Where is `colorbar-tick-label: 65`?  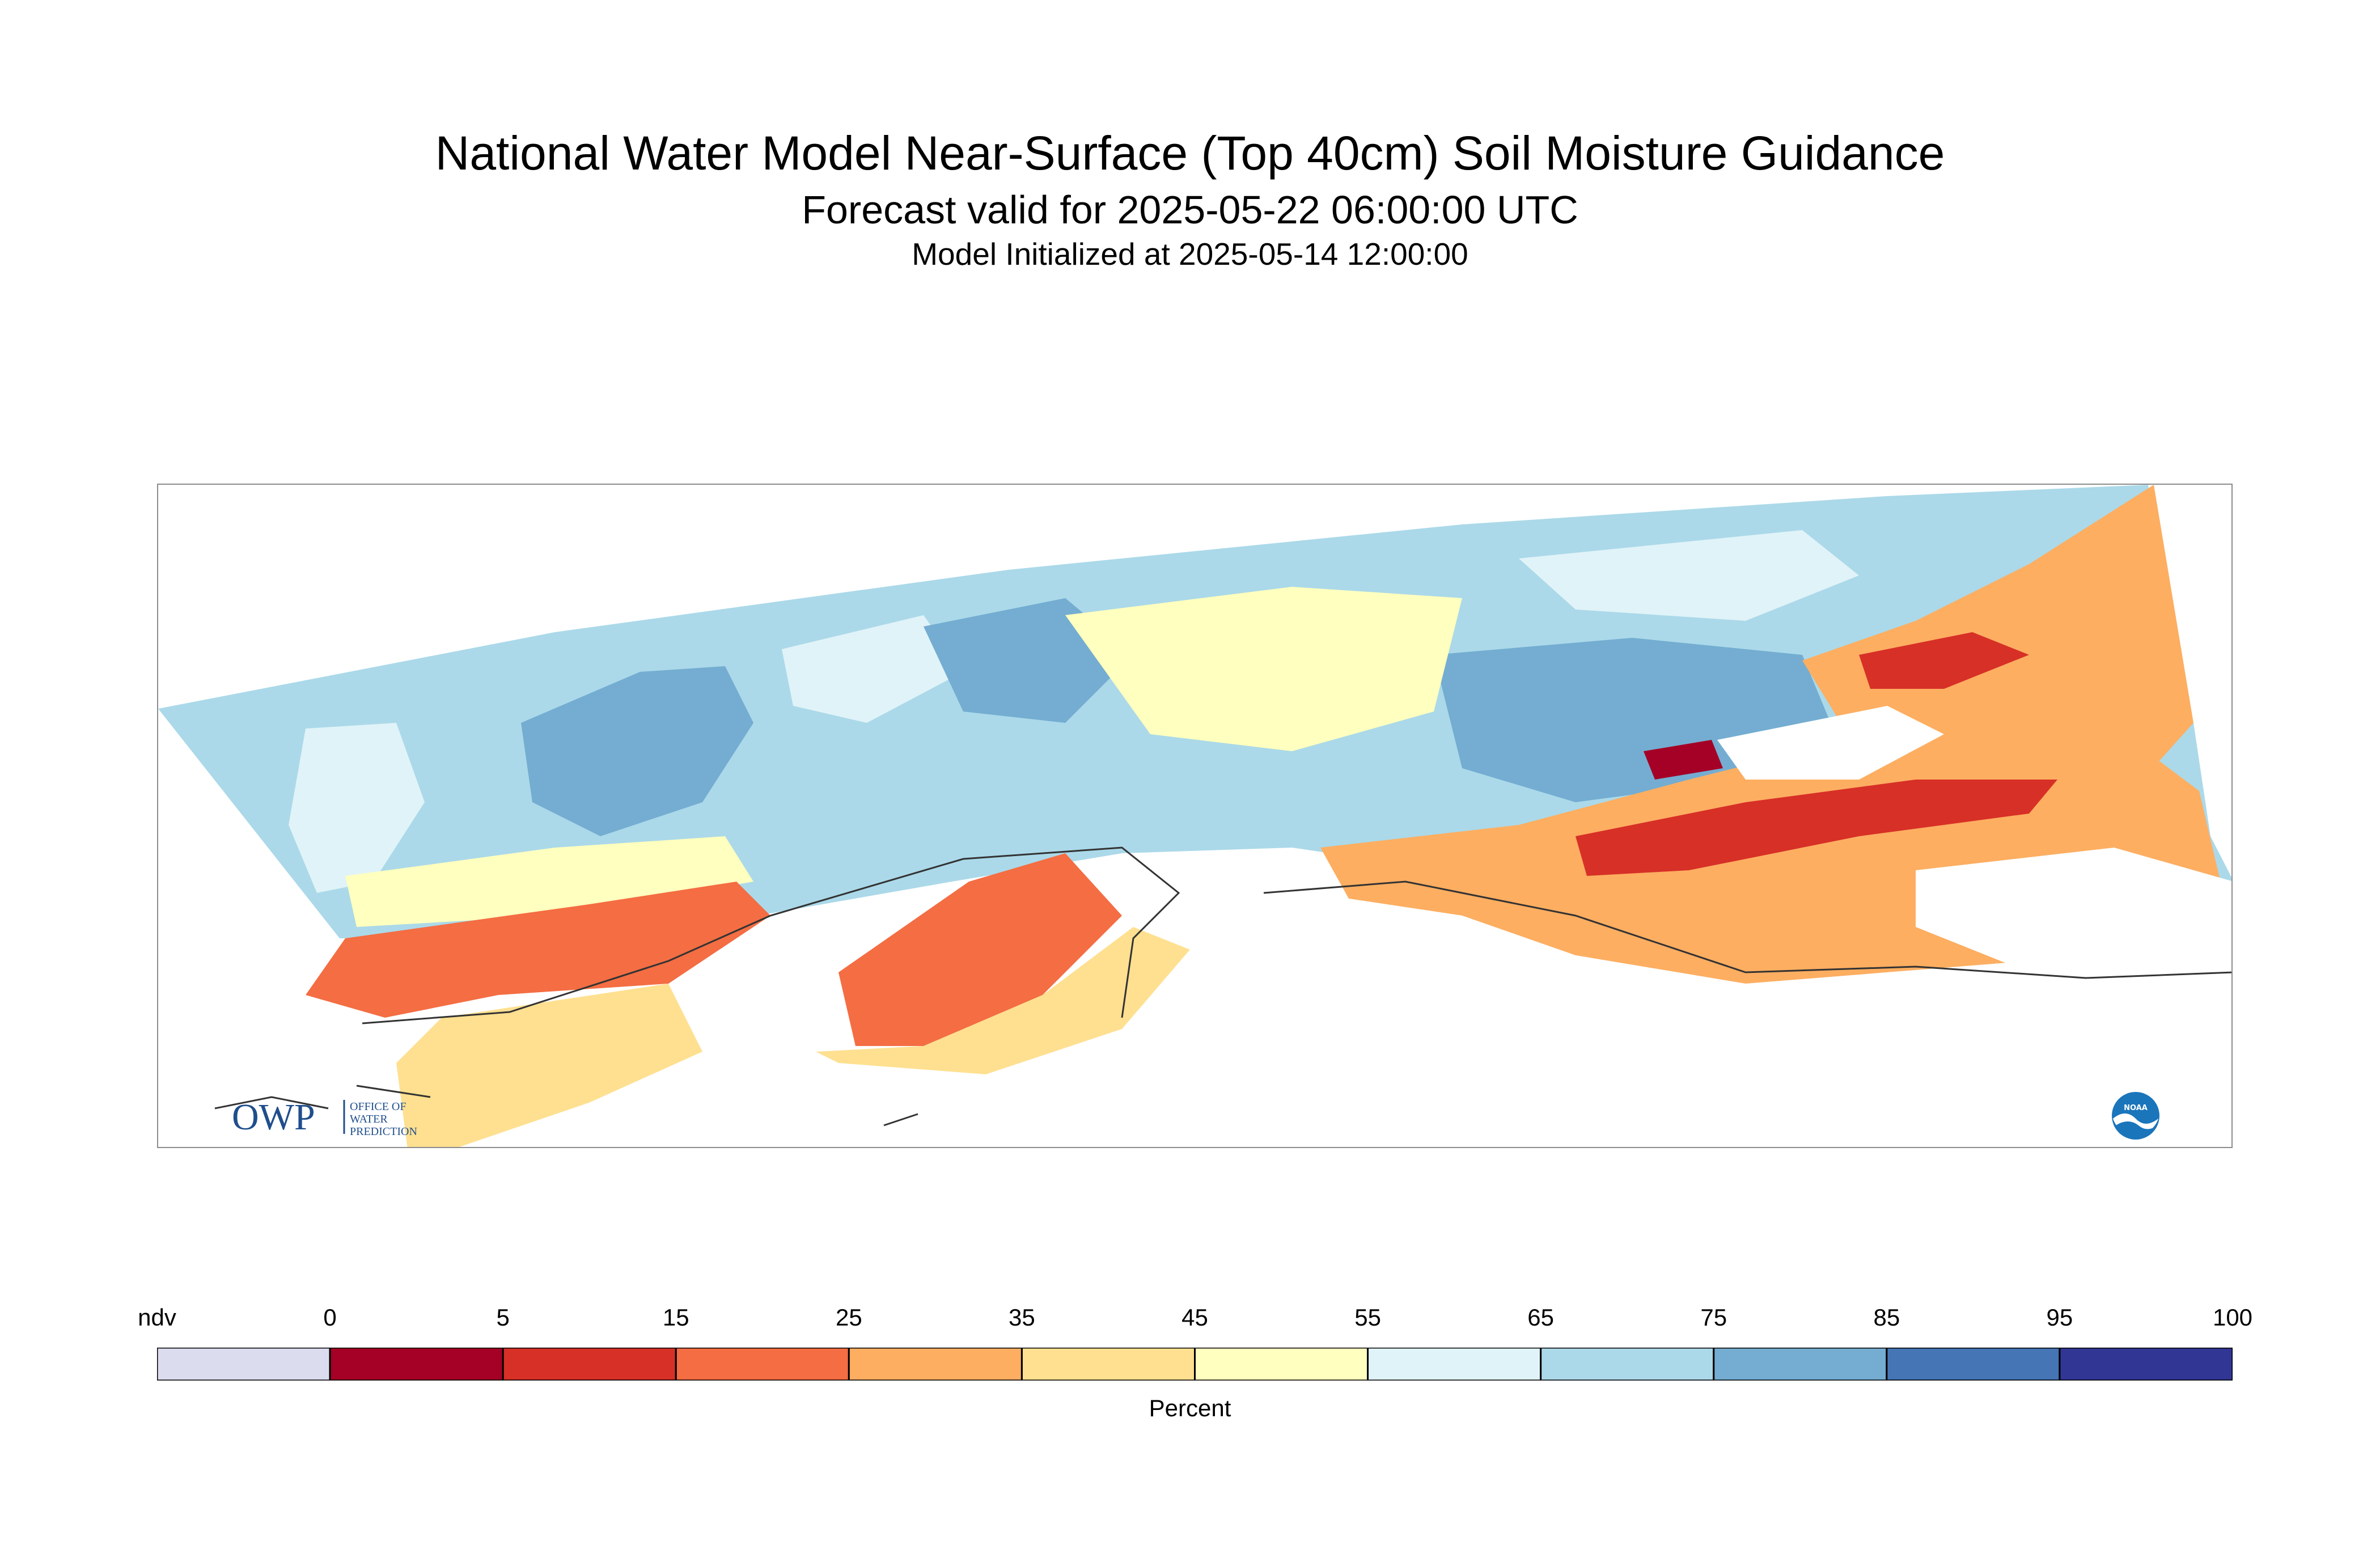
colorbar-tick-label: 65 is located at coordinates (1541, 1317).